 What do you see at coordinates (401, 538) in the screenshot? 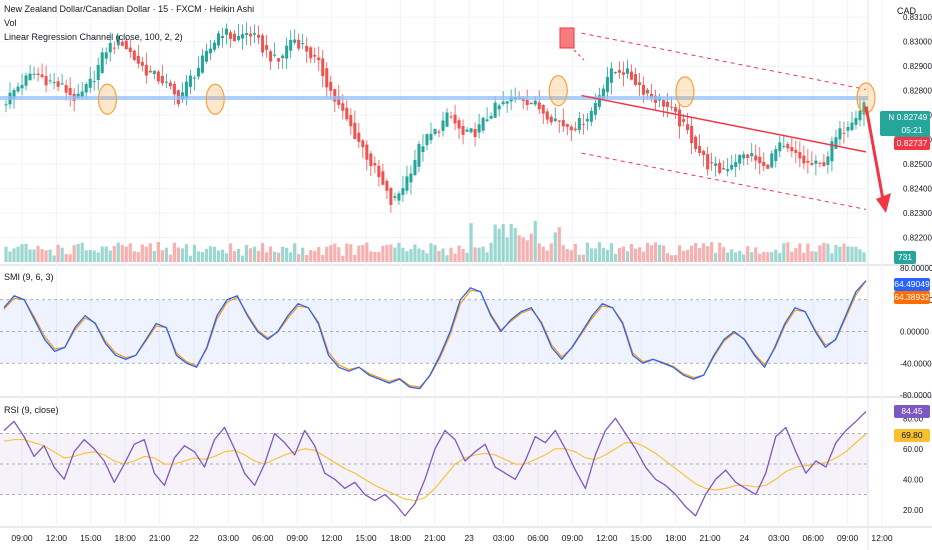
I see `time-tick-label: 18:00` at bounding box center [401, 538].